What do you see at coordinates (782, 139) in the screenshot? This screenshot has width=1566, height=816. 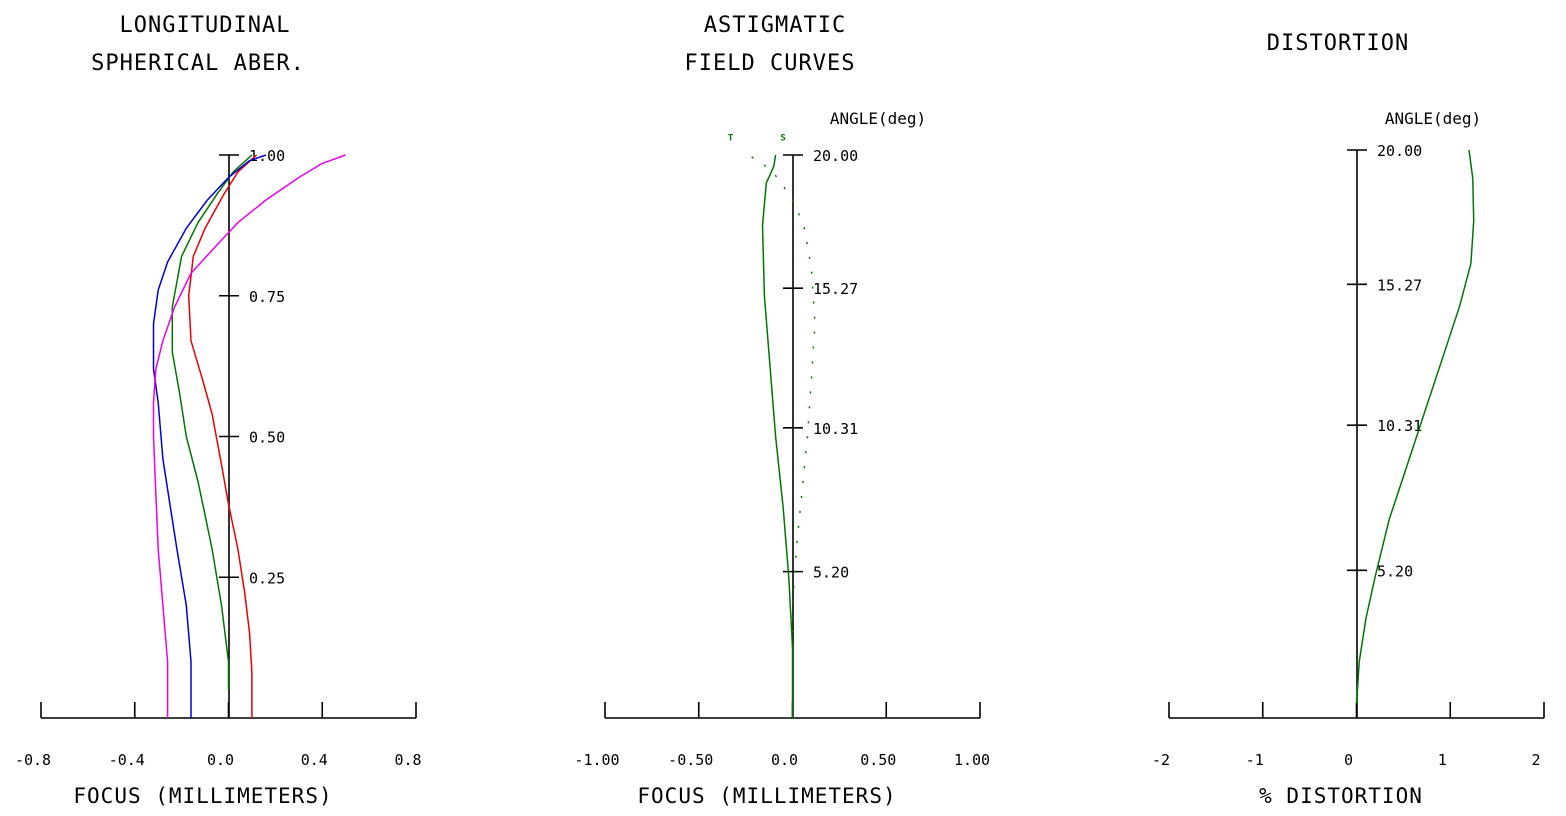 I see `curve-marker-s: S` at bounding box center [782, 139].